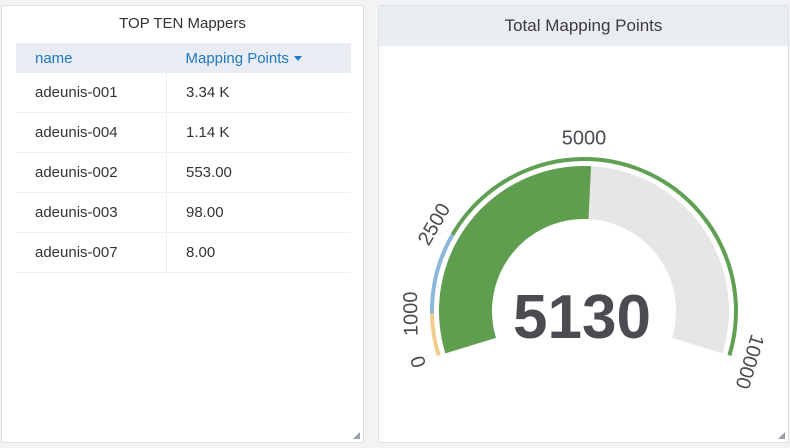  Describe the element at coordinates (584, 138) in the screenshot. I see `gauge-tick-label: 5000` at that location.